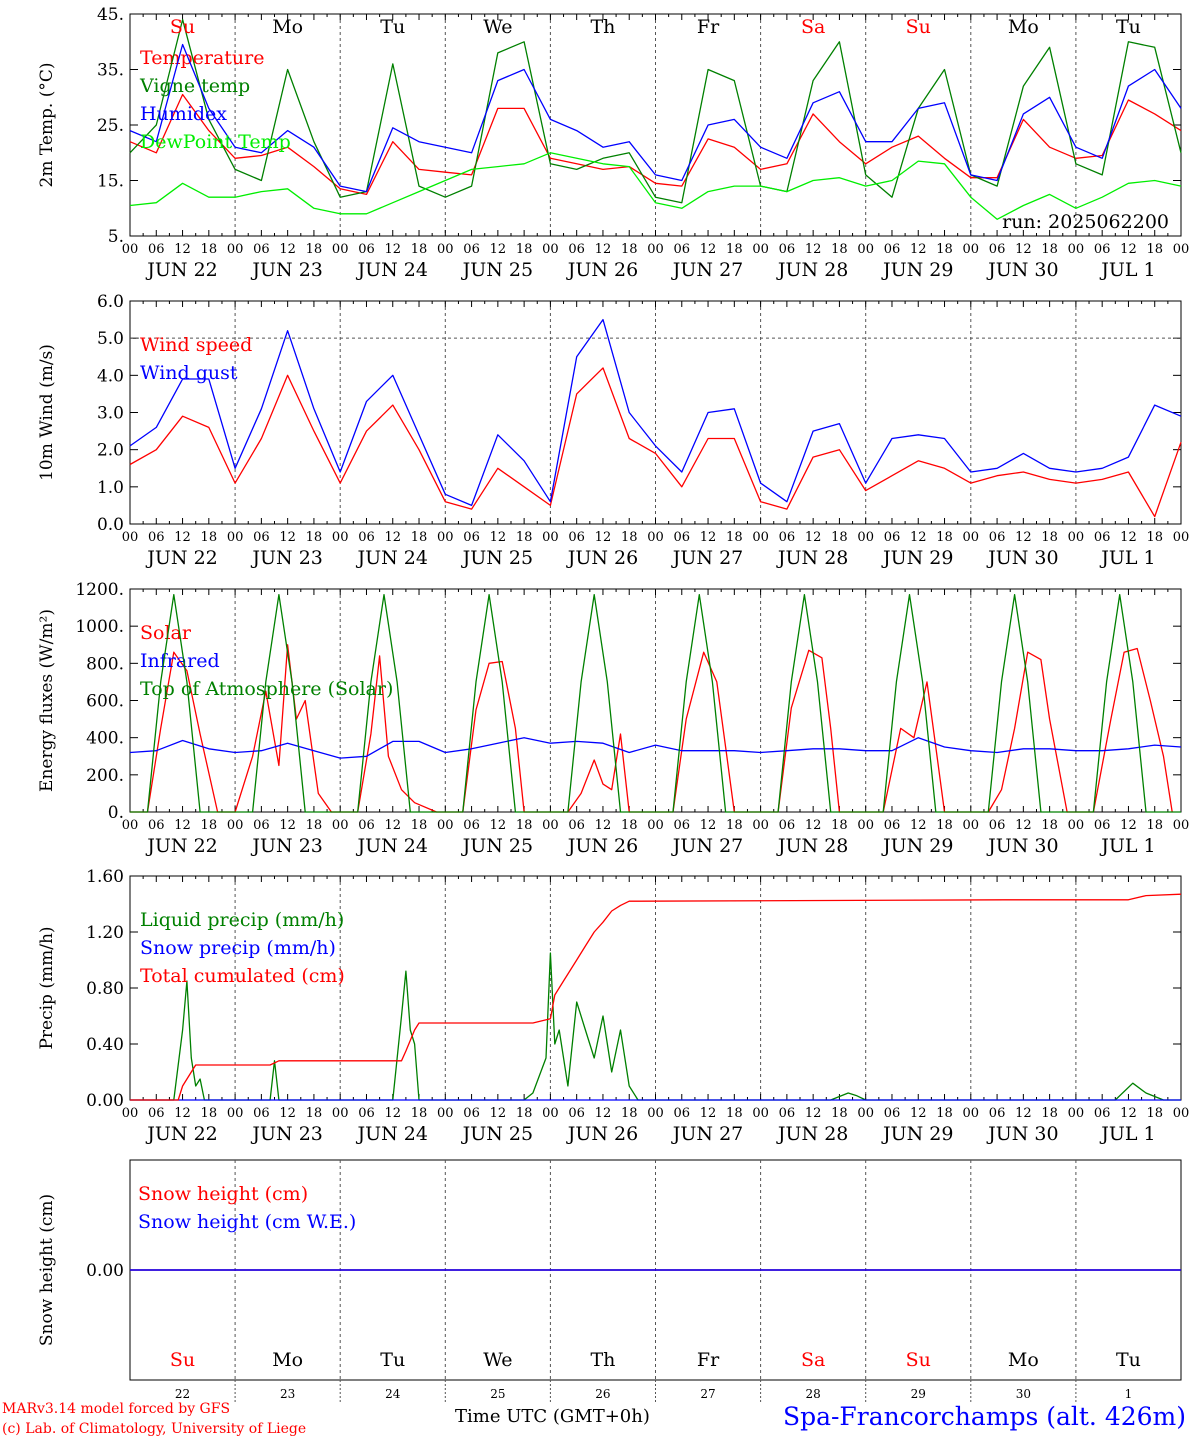 Image resolution: width=1194 pixels, height=1440 pixels. Describe the element at coordinates (266, 689) in the screenshot. I see `legend-entry: Top of Atmosphere (Solar)` at that location.